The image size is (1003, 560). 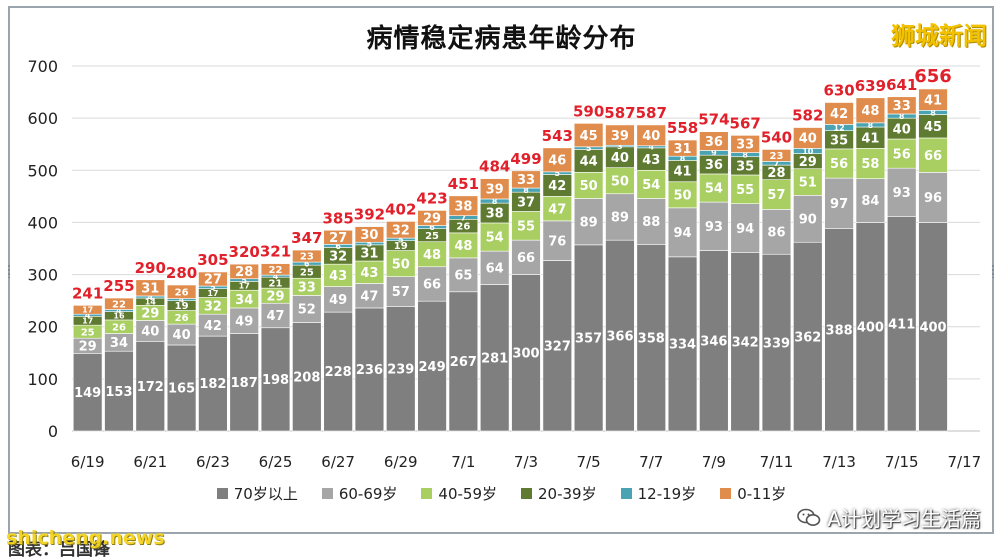 I want to click on data-label: 8, so click(x=526, y=190).